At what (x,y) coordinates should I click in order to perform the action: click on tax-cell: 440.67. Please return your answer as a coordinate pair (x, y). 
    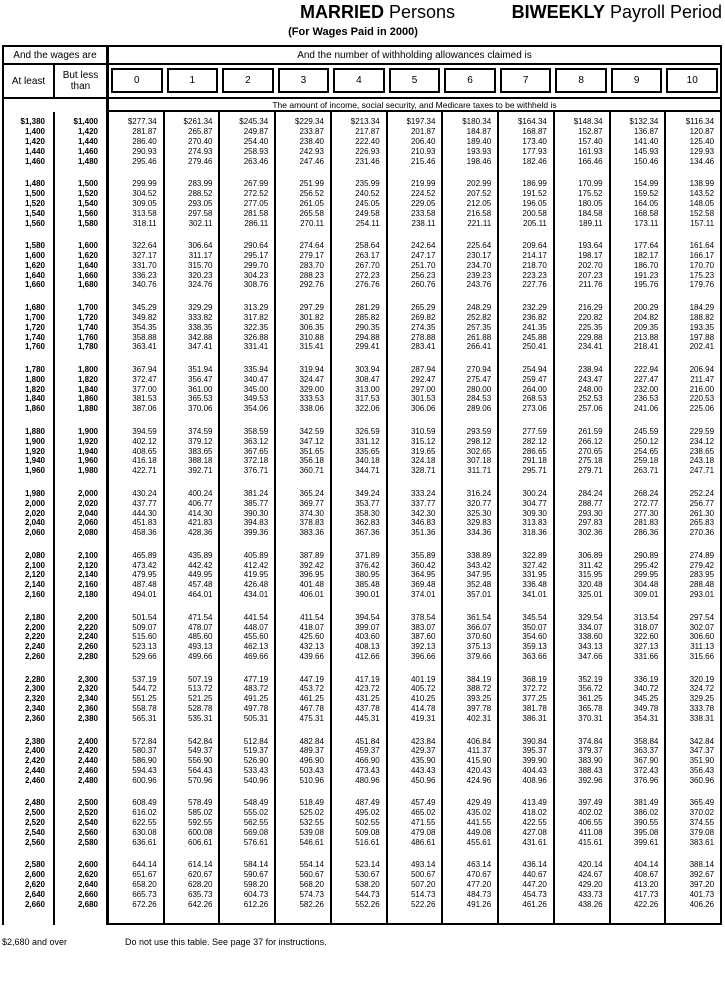
    Looking at the image, I should click on (534, 875).